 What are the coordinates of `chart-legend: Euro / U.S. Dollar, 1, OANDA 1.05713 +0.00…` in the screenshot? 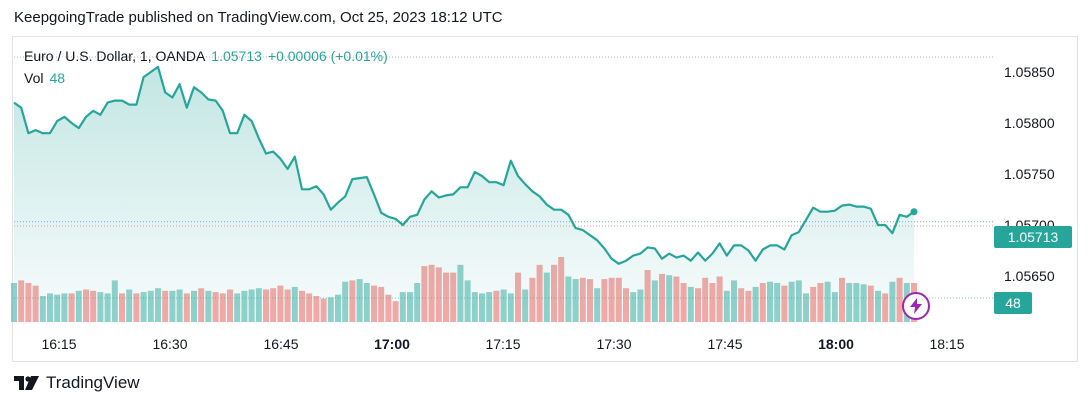 It's located at (206, 69).